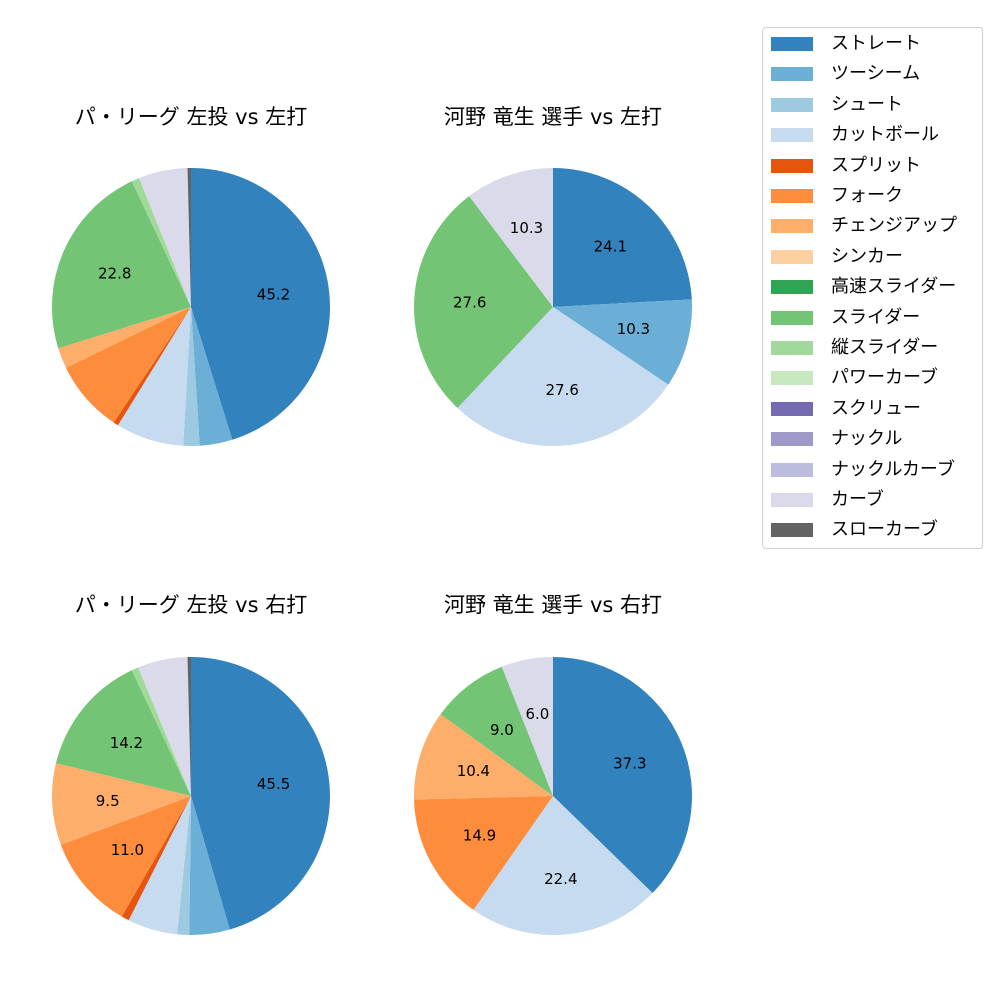 The height and width of the screenshot is (1000, 1000). What do you see at coordinates (610, 246) in the screenshot?
I see `slice-value-label: 24.1` at bounding box center [610, 246].